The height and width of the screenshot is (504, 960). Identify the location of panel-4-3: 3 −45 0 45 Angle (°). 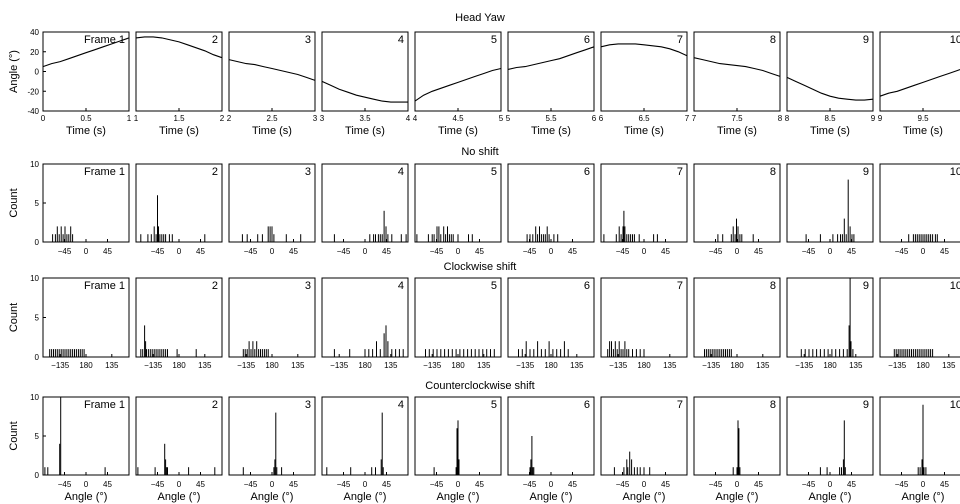
(272, 449).